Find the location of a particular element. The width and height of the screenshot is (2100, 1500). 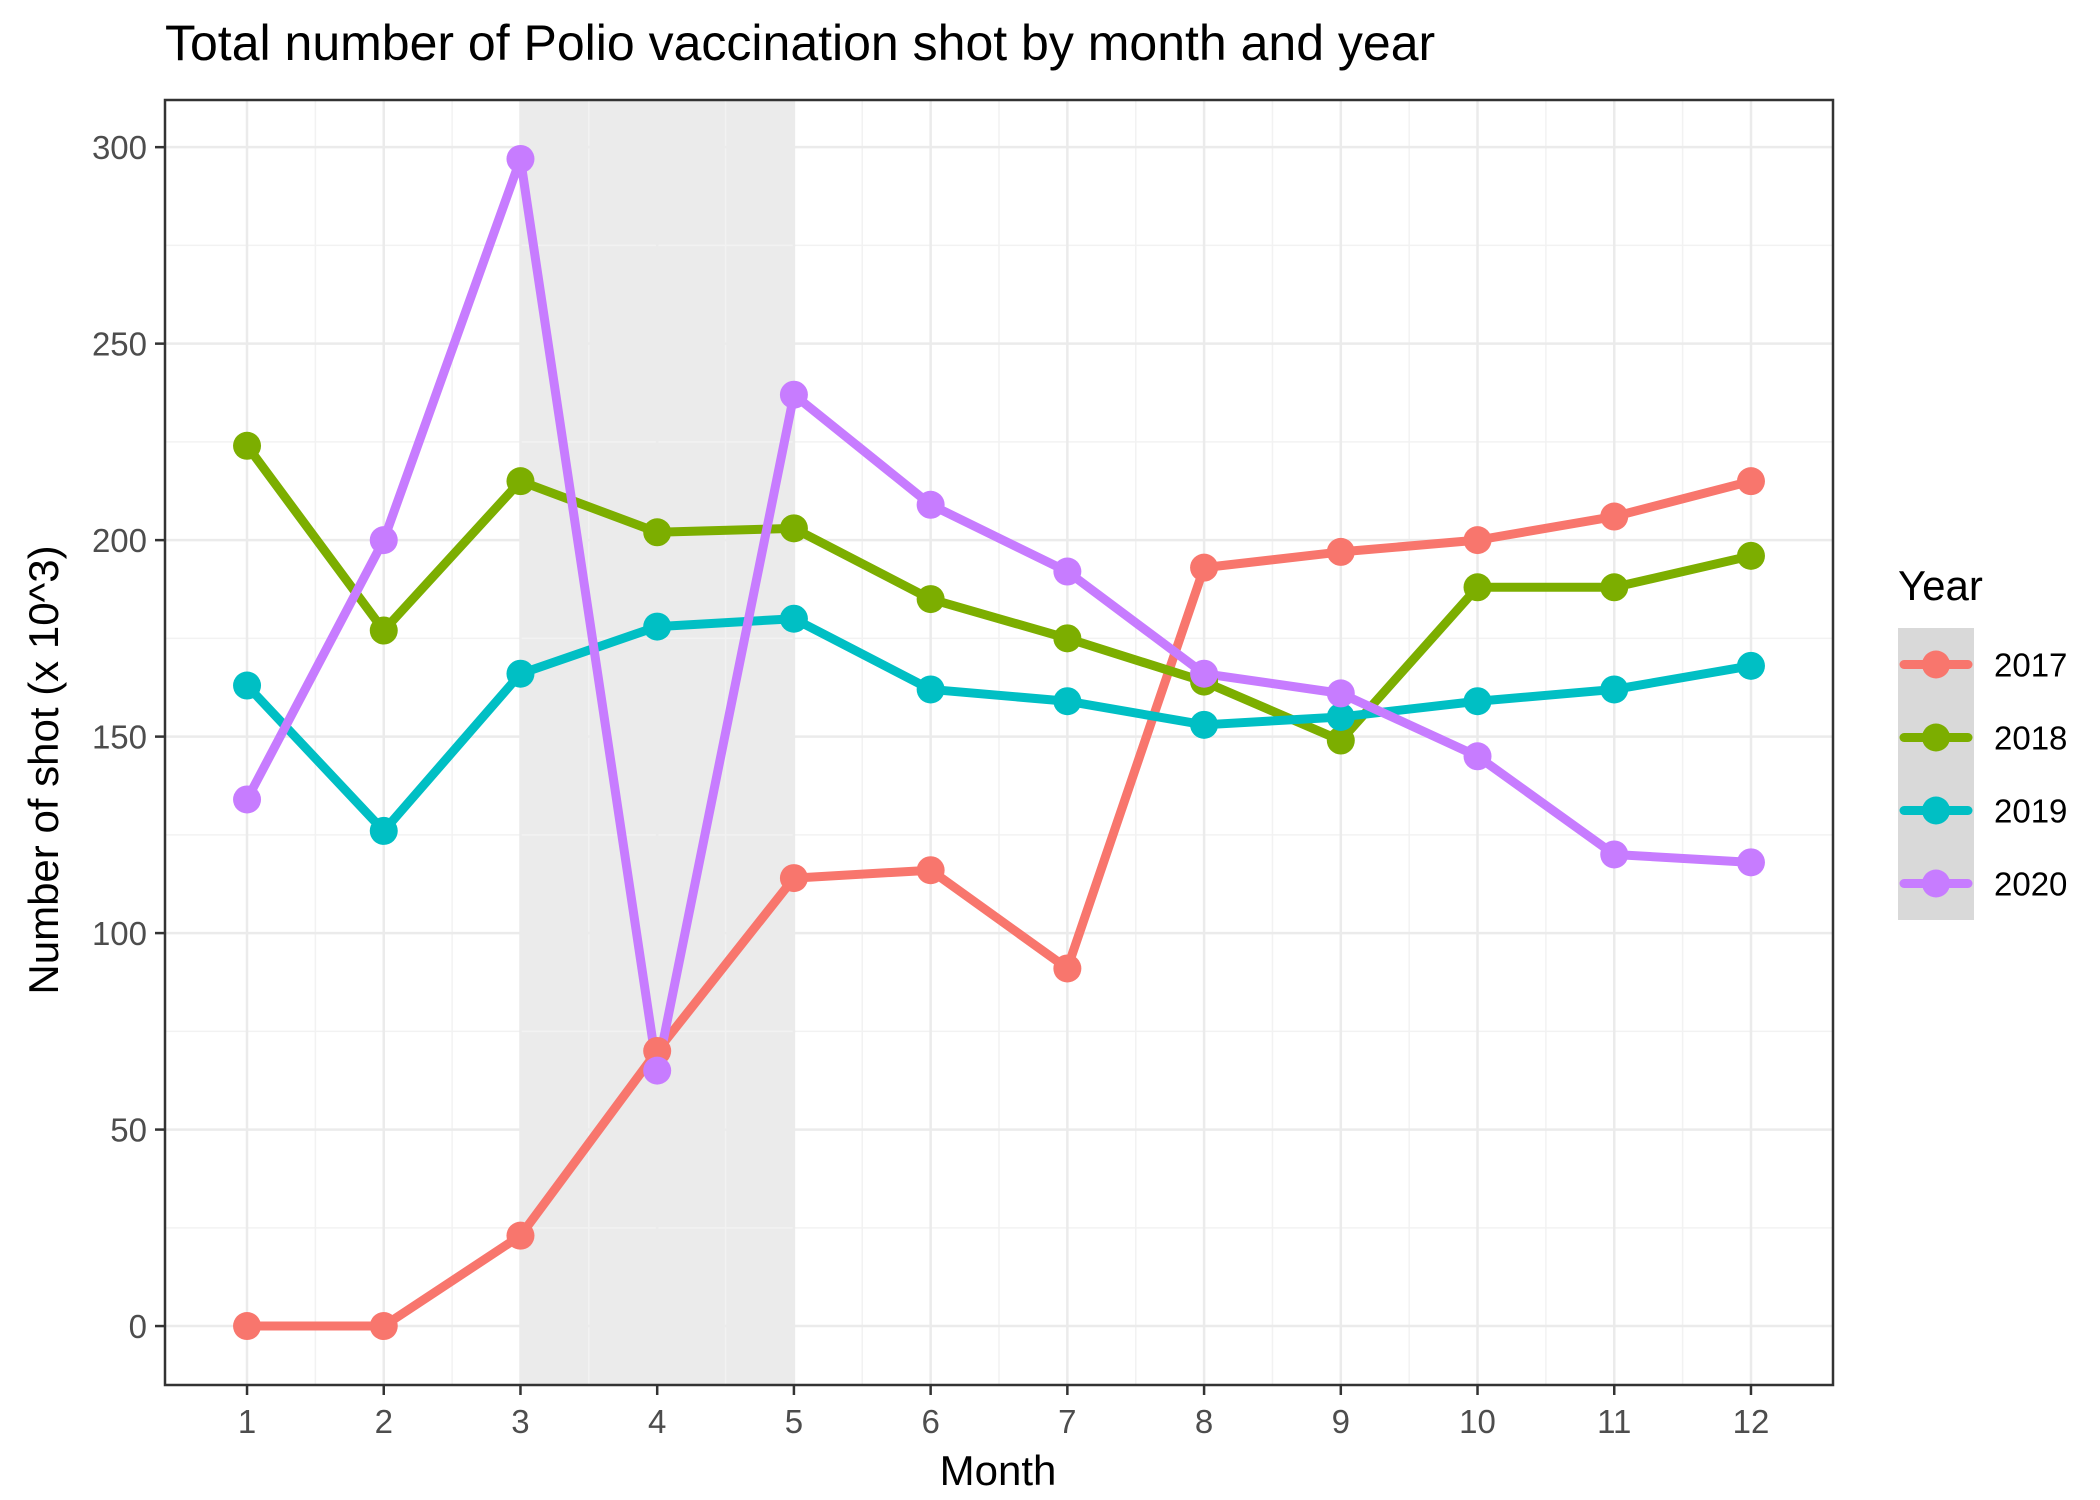

x-tick-label: 2 is located at coordinates (384, 1421).